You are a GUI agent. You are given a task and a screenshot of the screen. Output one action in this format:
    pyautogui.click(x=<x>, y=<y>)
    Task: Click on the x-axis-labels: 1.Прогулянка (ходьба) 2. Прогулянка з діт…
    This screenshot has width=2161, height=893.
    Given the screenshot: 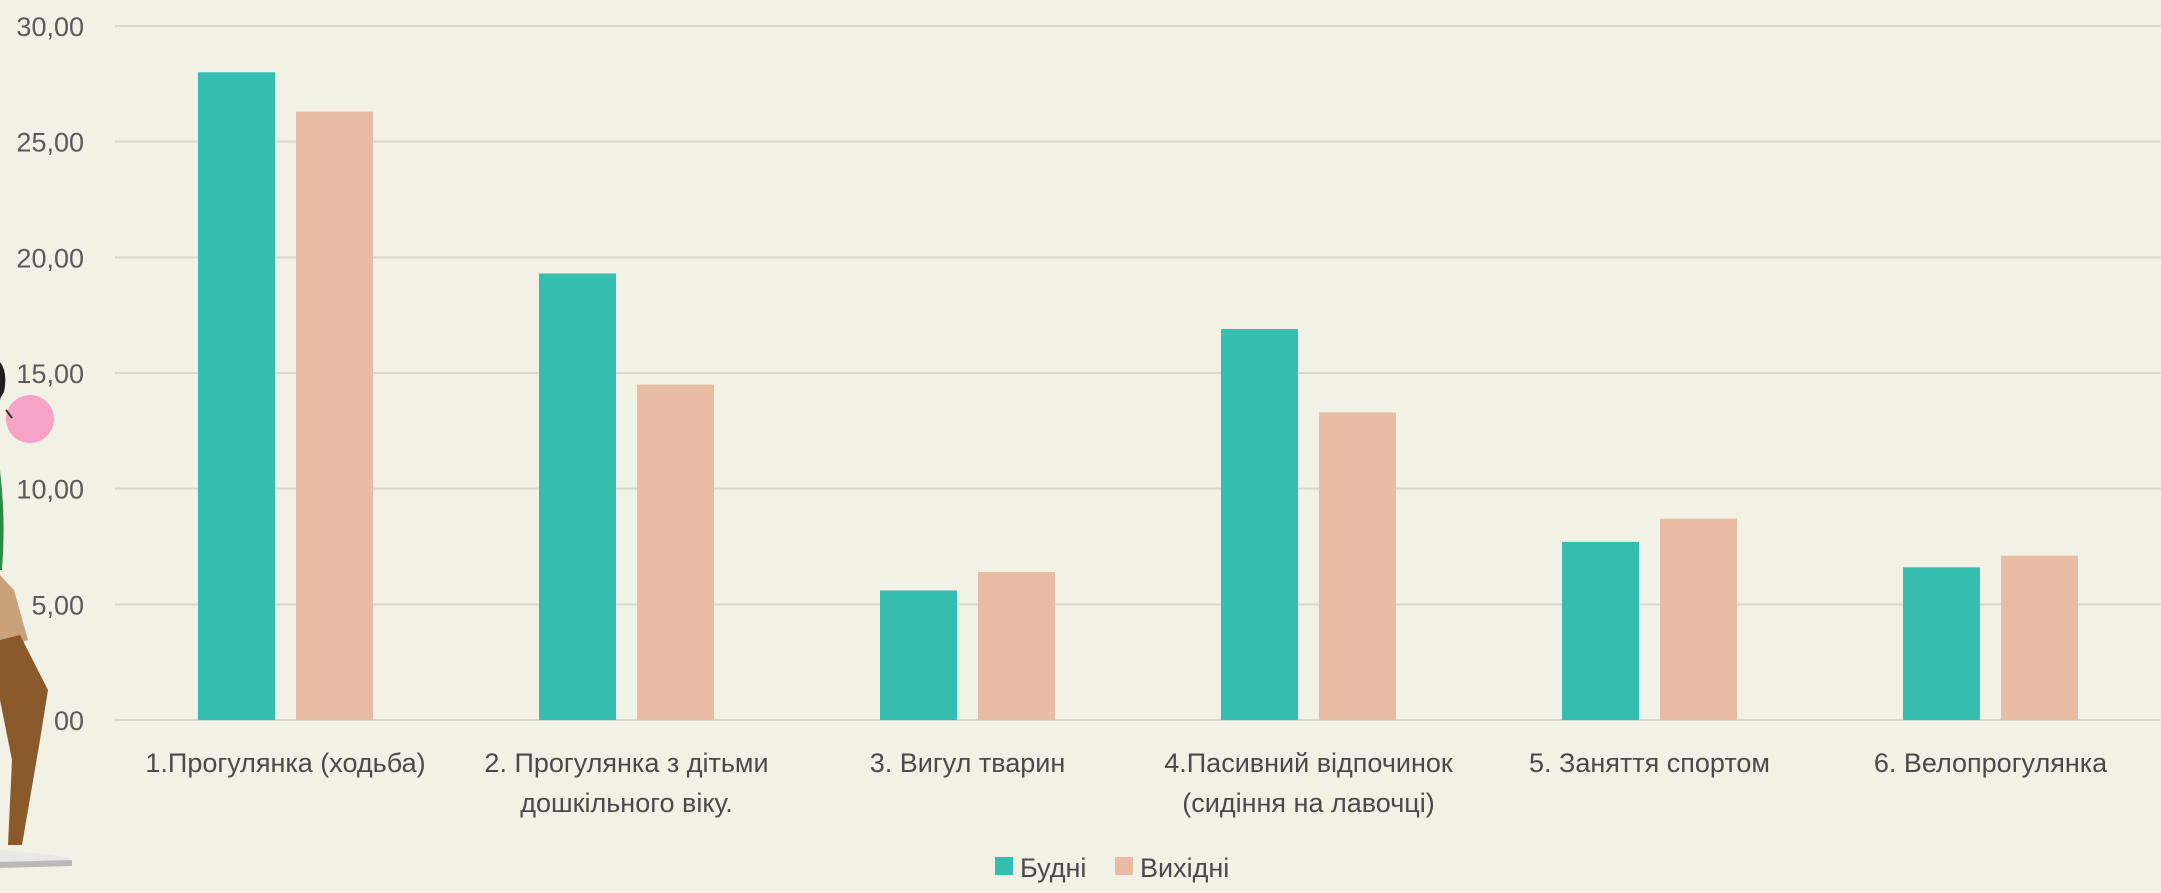 What is the action you would take?
    pyautogui.click(x=1126, y=783)
    